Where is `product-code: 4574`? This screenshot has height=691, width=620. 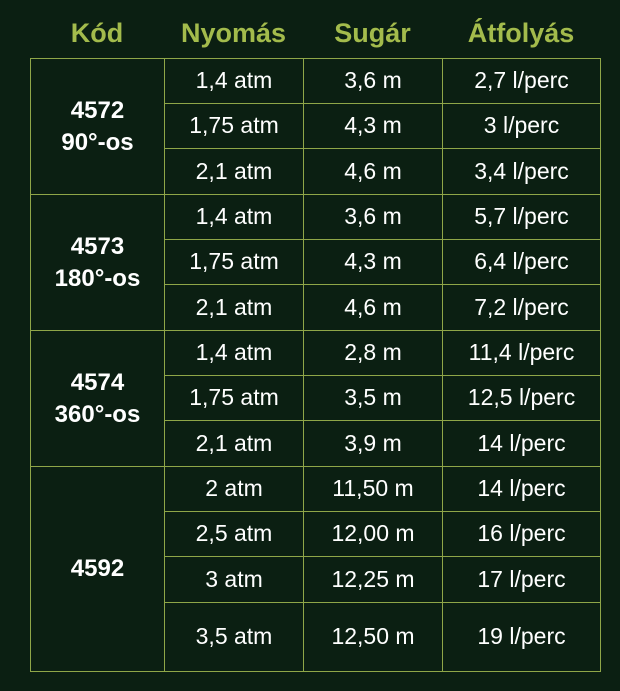 product-code: 4574 is located at coordinates (97, 382).